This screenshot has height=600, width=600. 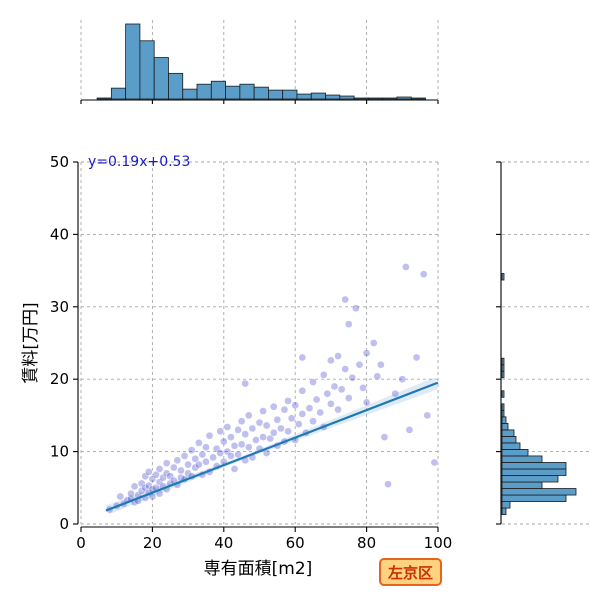 What do you see at coordinates (259, 62) in the screenshot?
I see `x-histogram` at bounding box center [259, 62].